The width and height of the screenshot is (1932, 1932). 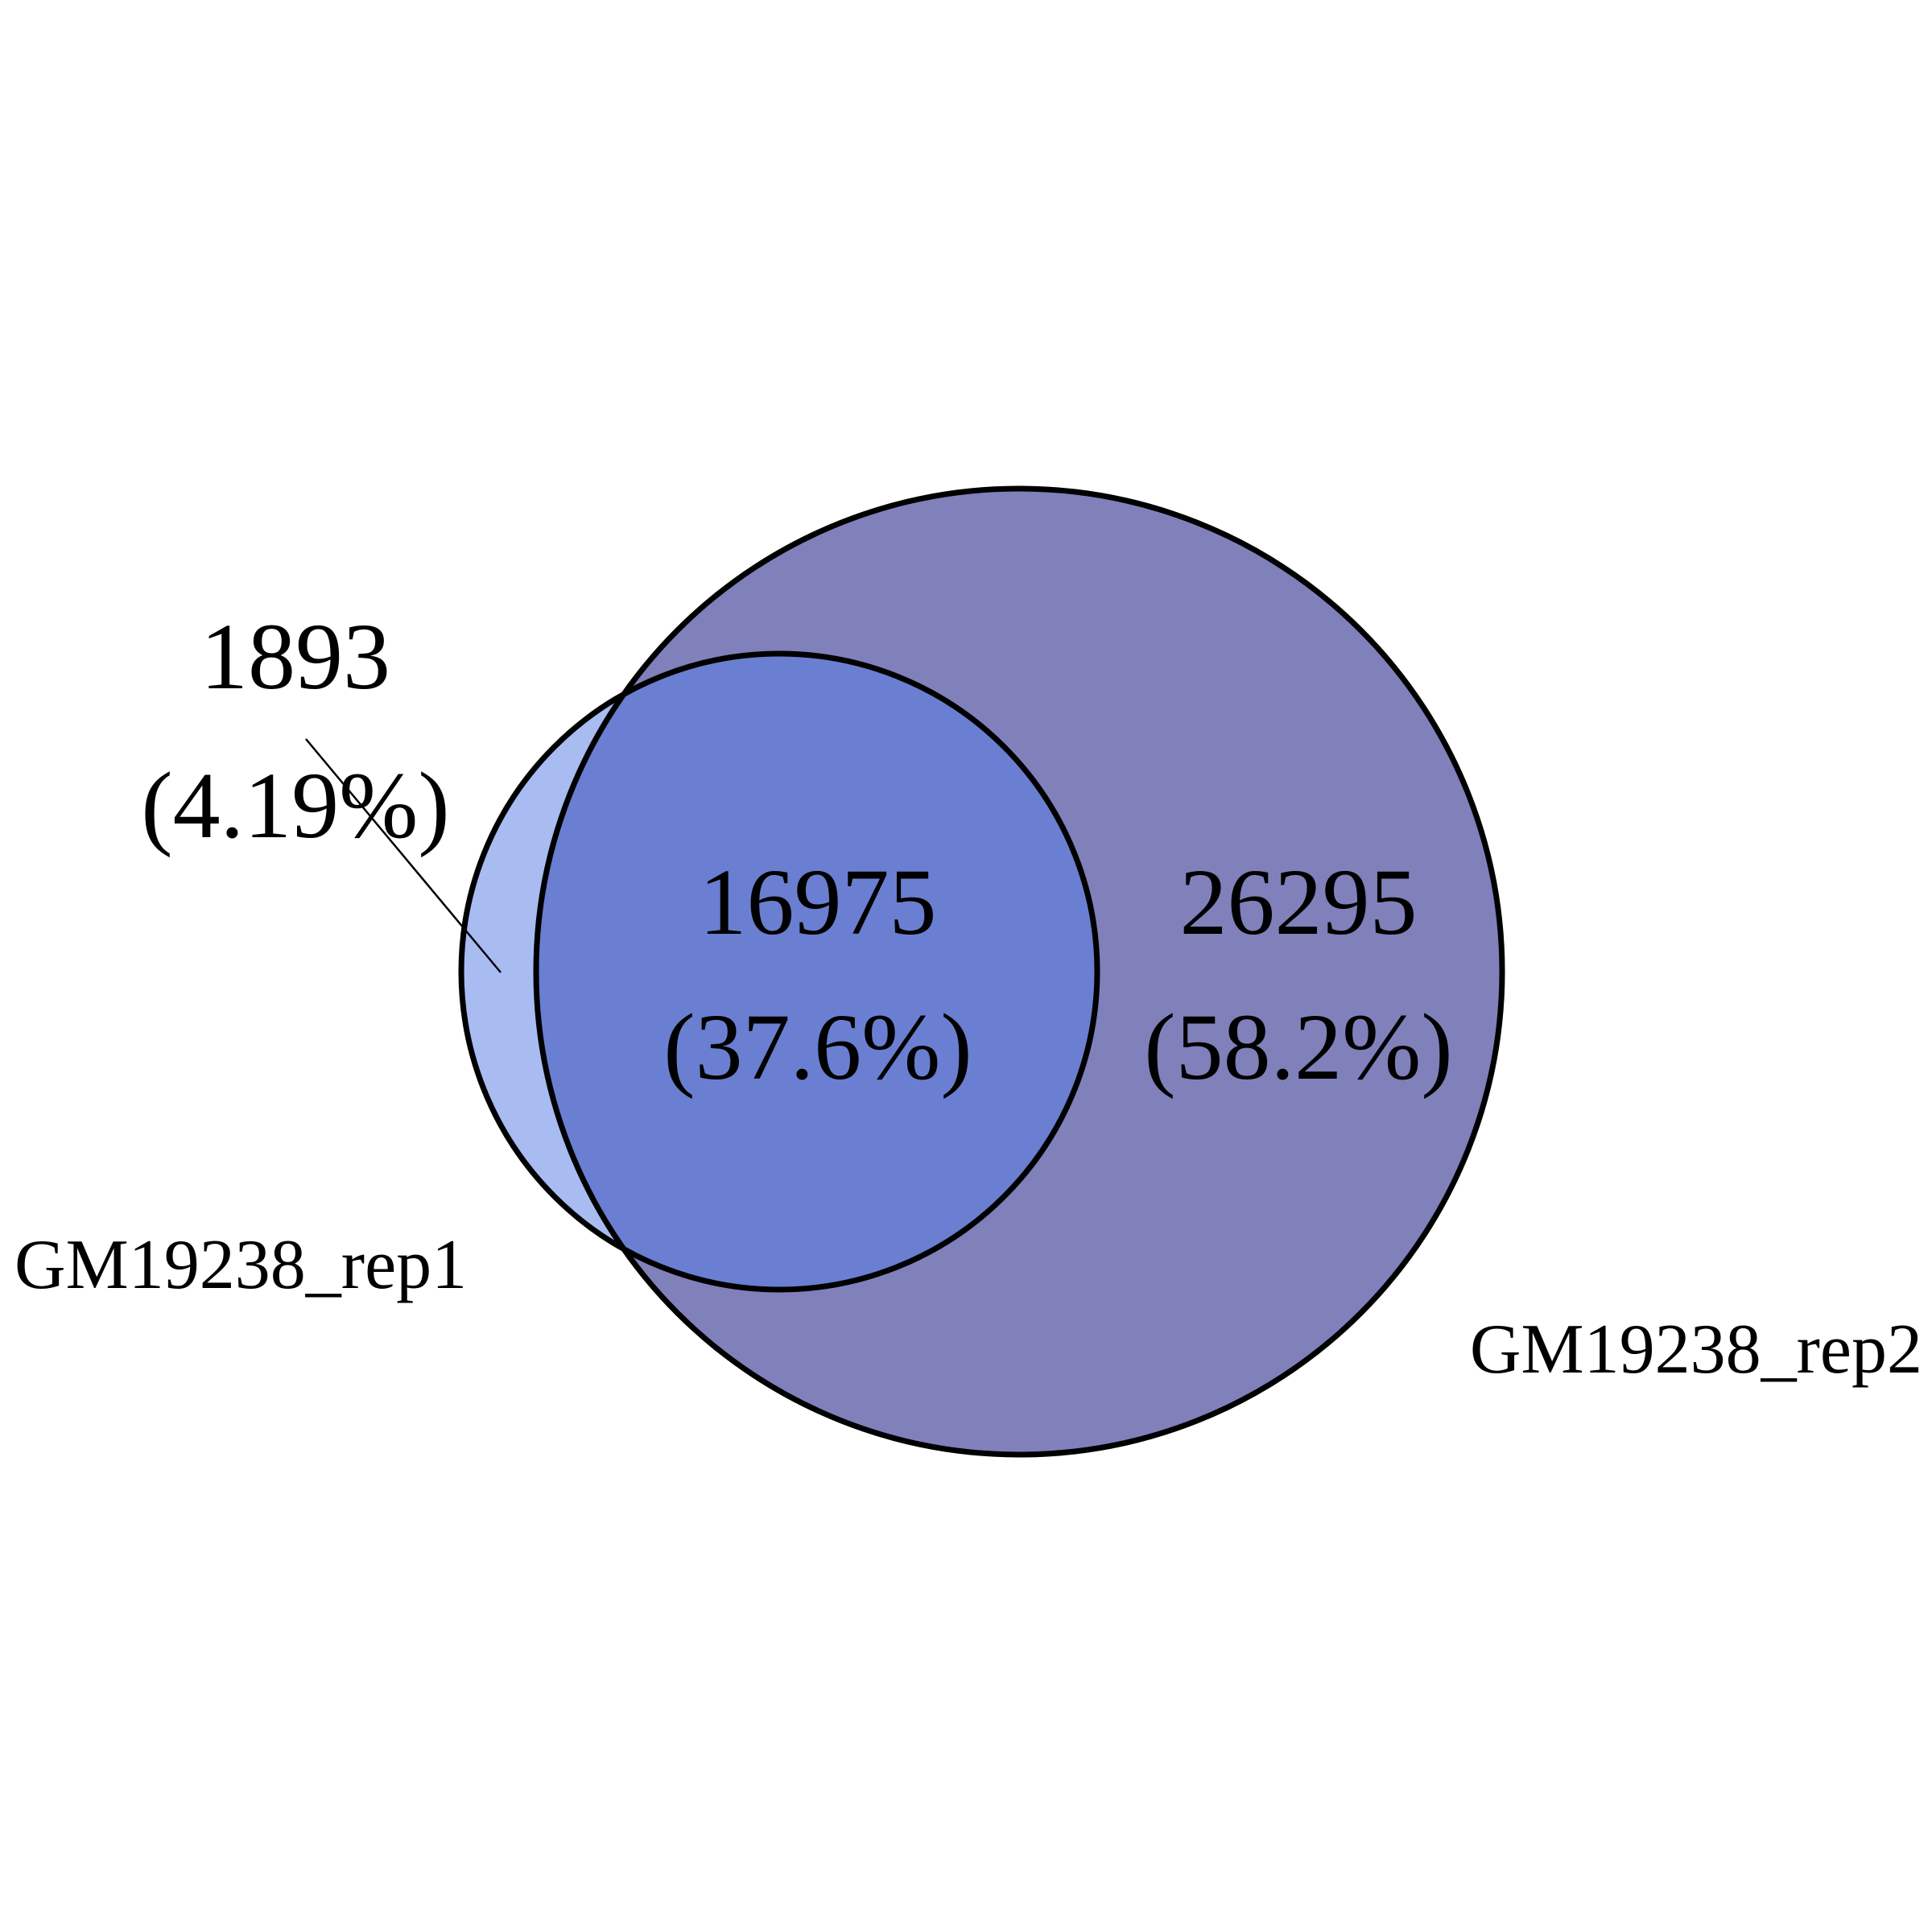 What do you see at coordinates (1298, 1047) in the screenshot?
I see `rep2-only-percent: (58.2%)` at bounding box center [1298, 1047].